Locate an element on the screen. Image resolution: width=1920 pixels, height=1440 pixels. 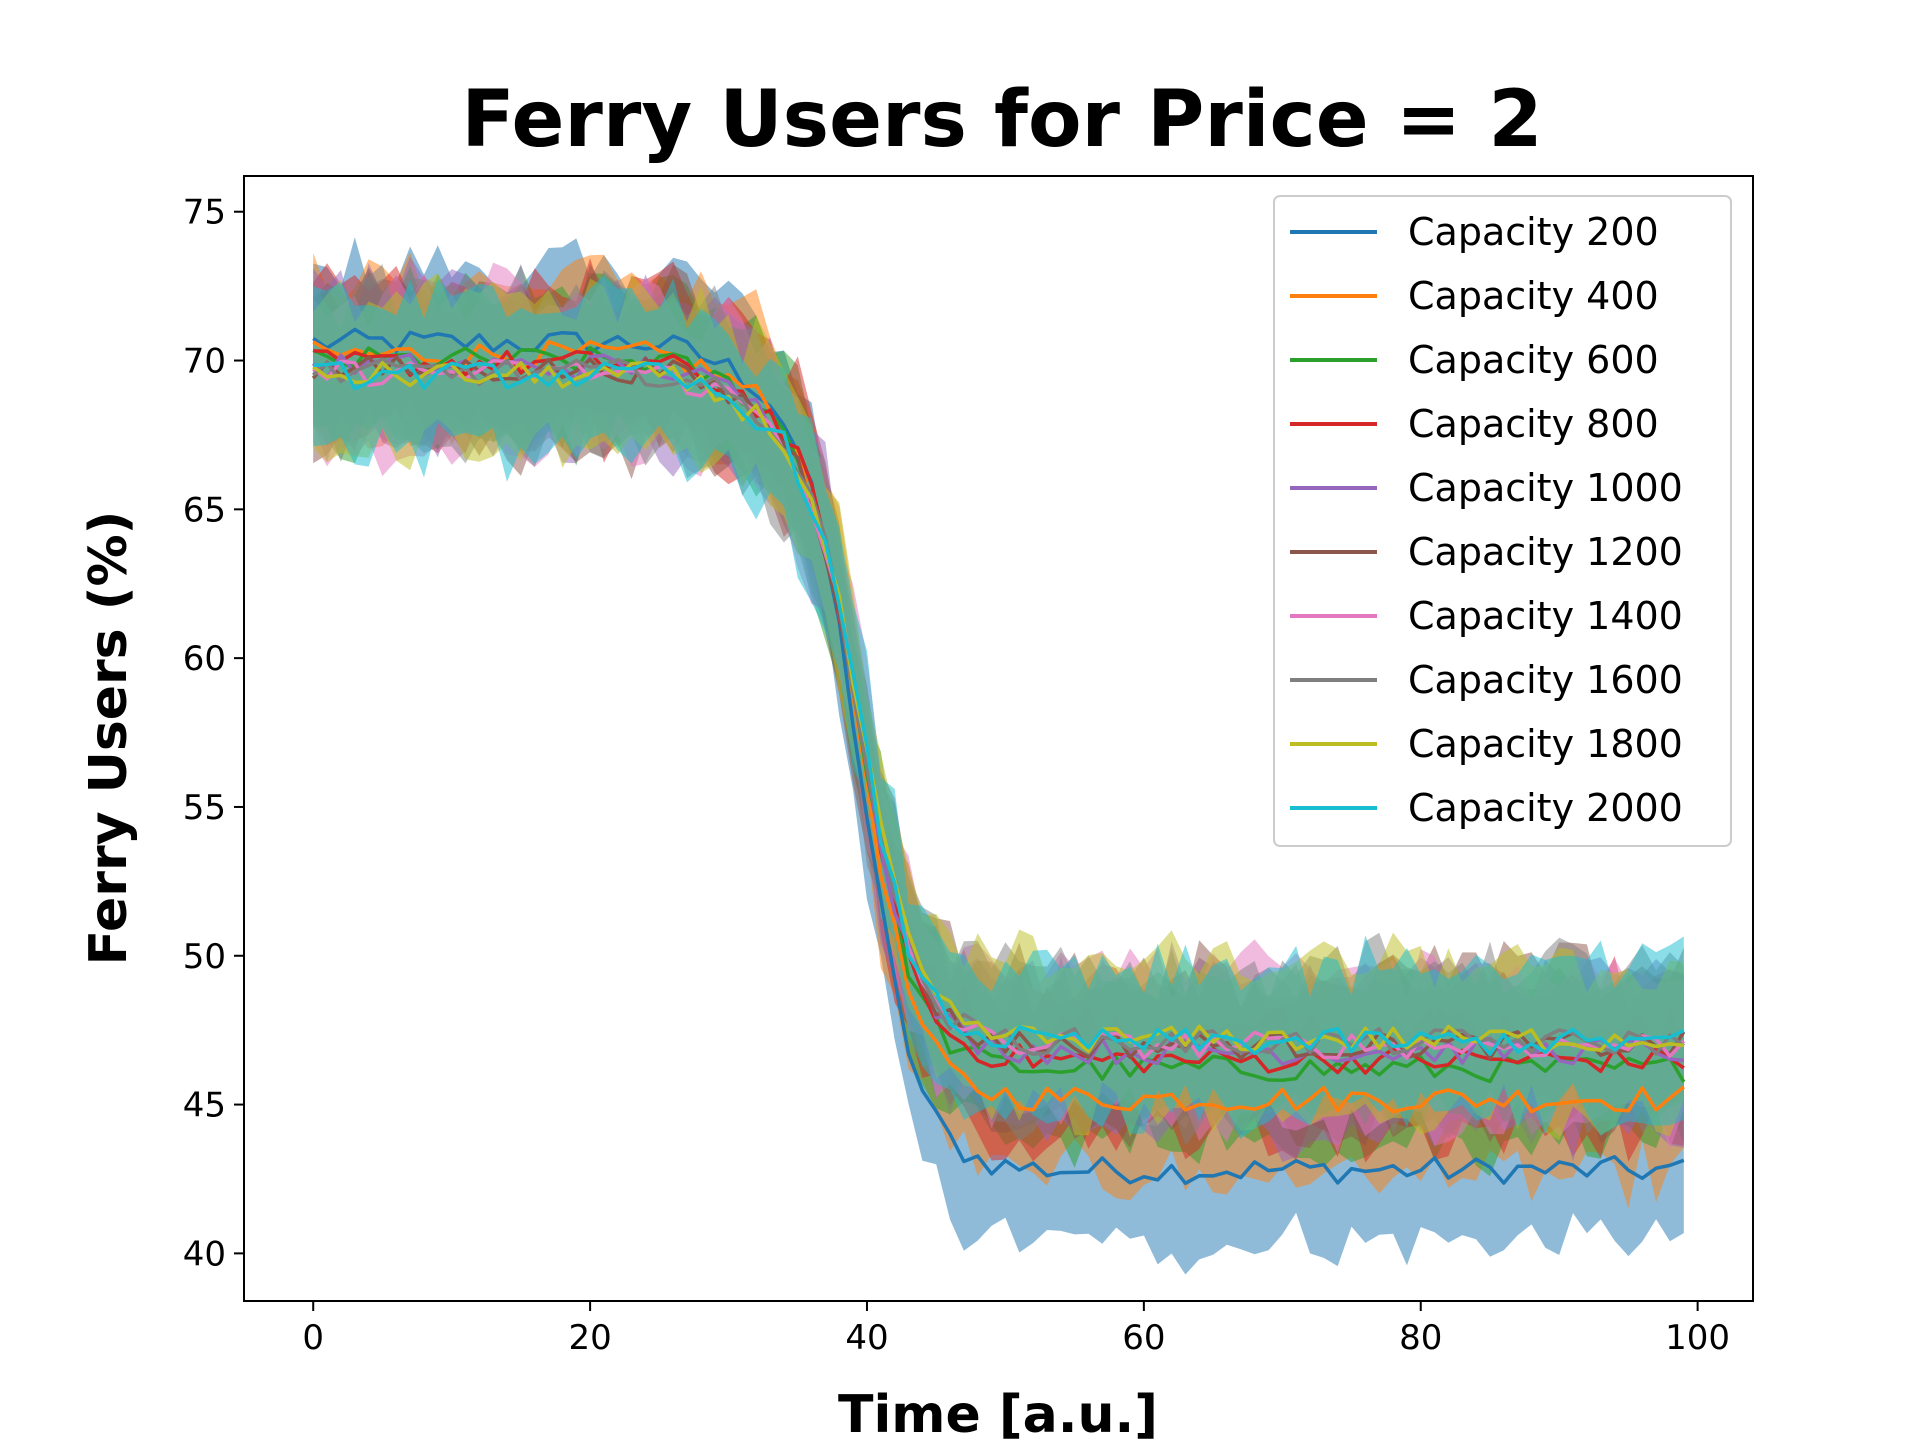
legend-entry: Capacity 1000 is located at coordinates (1545, 488).